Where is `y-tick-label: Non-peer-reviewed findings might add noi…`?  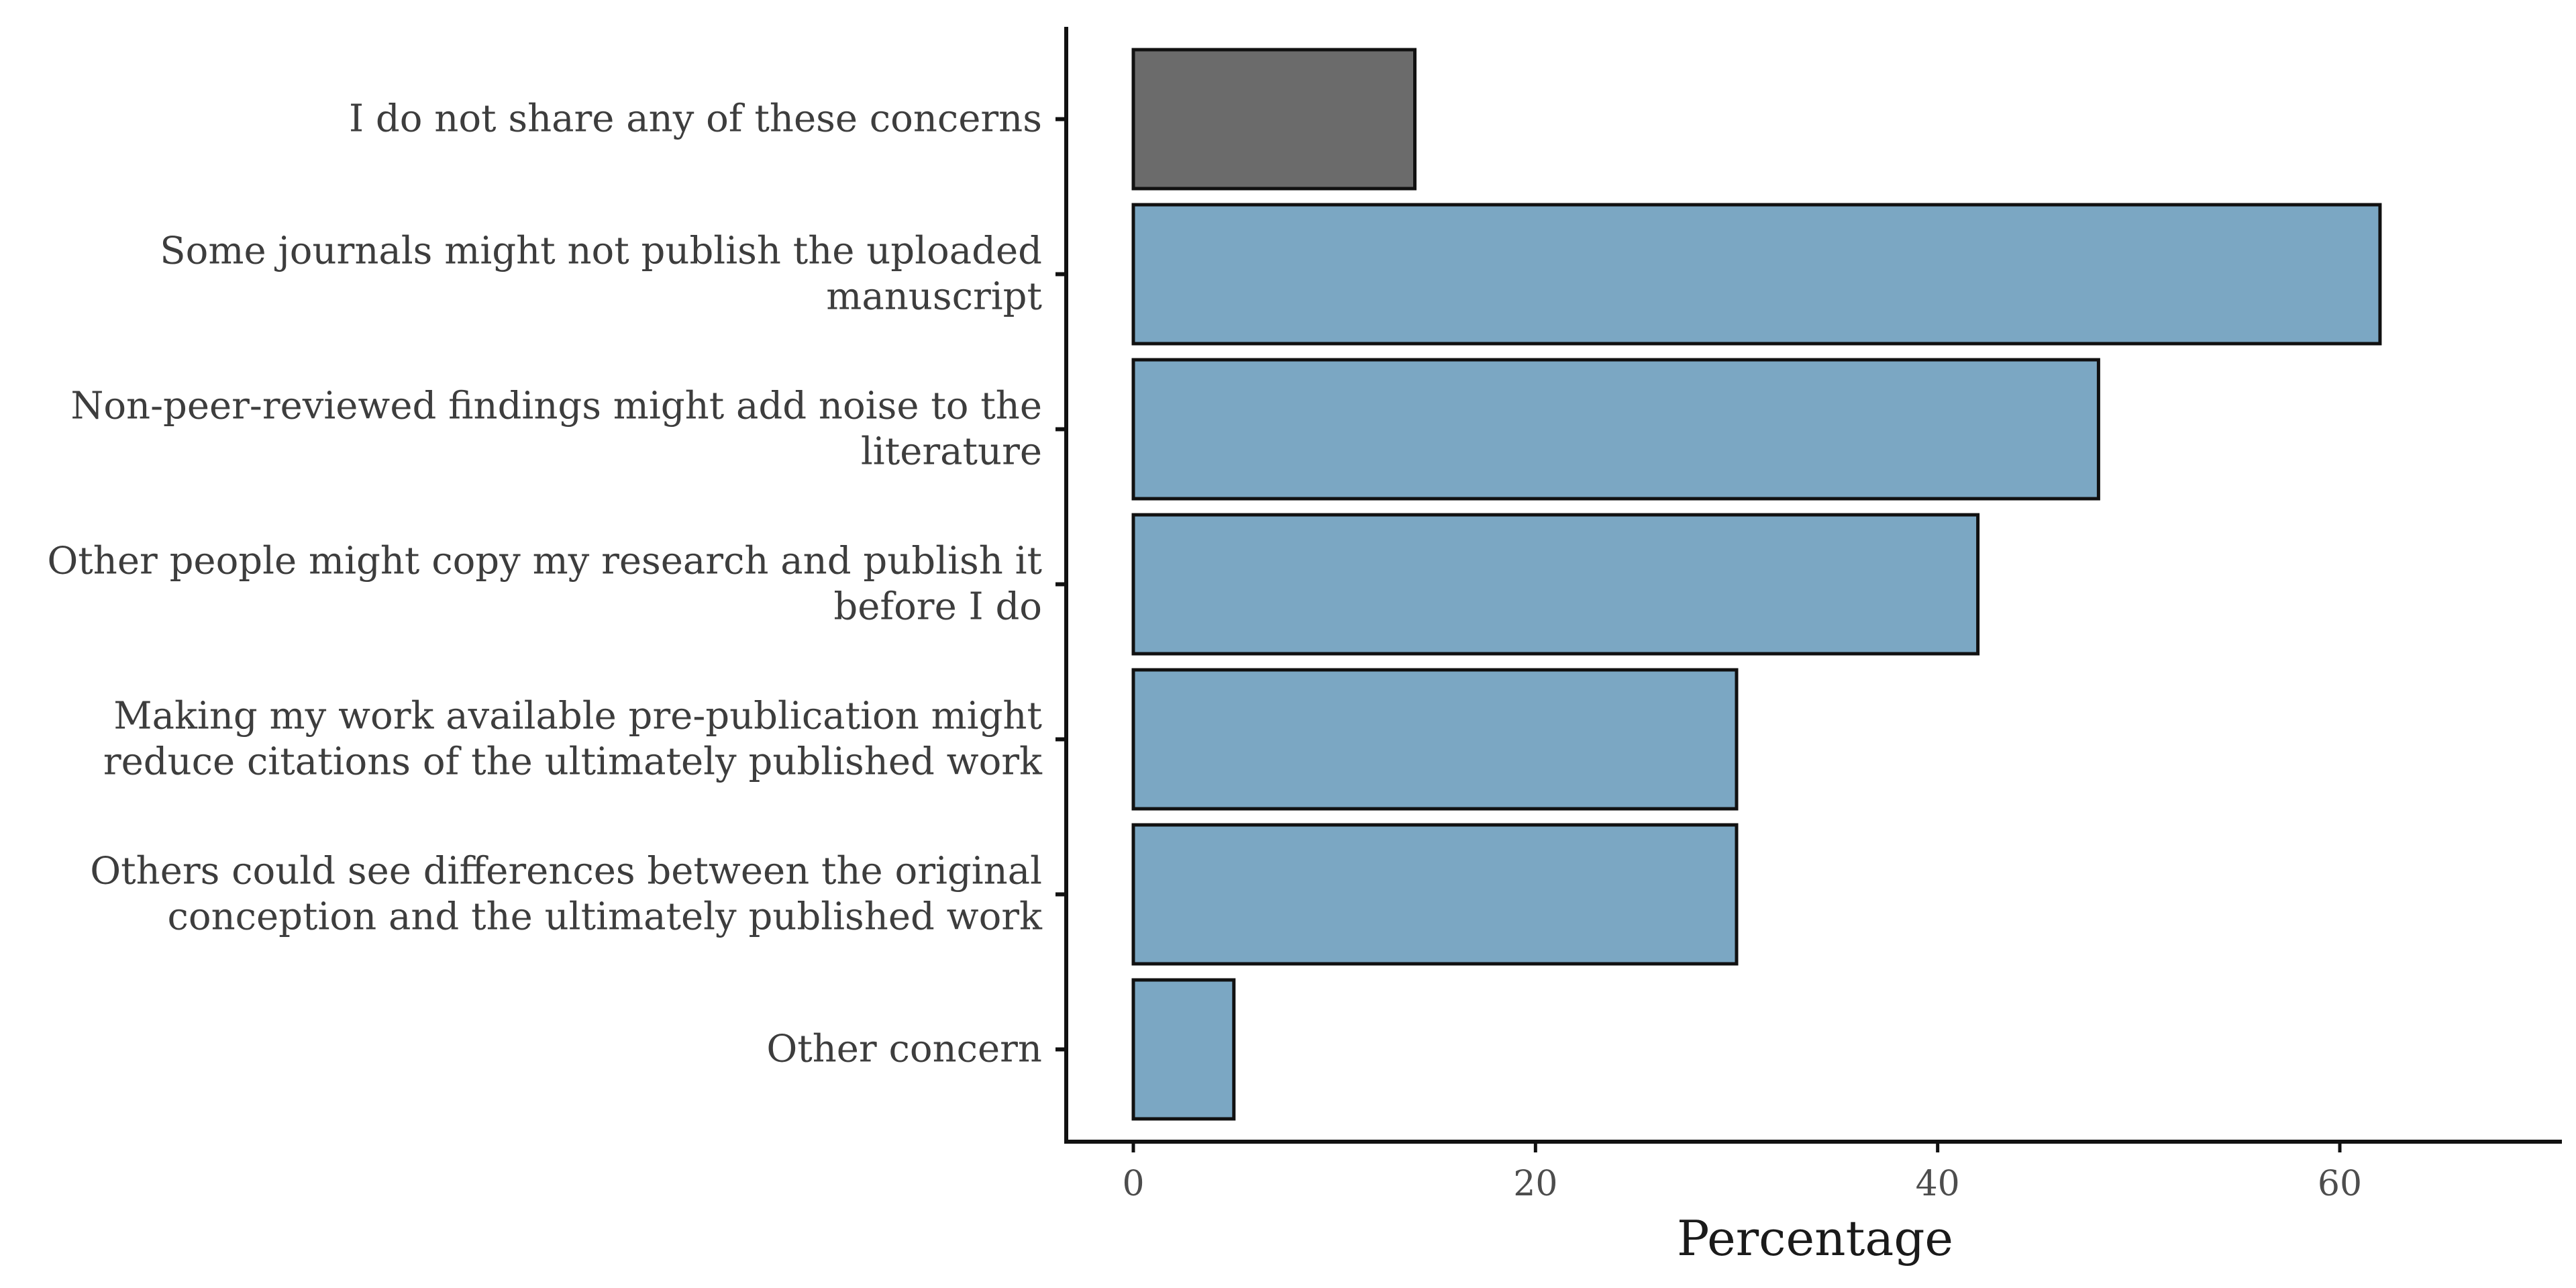 y-tick-label: Non-peer-reviewed findings might add noi… is located at coordinates (556, 429).